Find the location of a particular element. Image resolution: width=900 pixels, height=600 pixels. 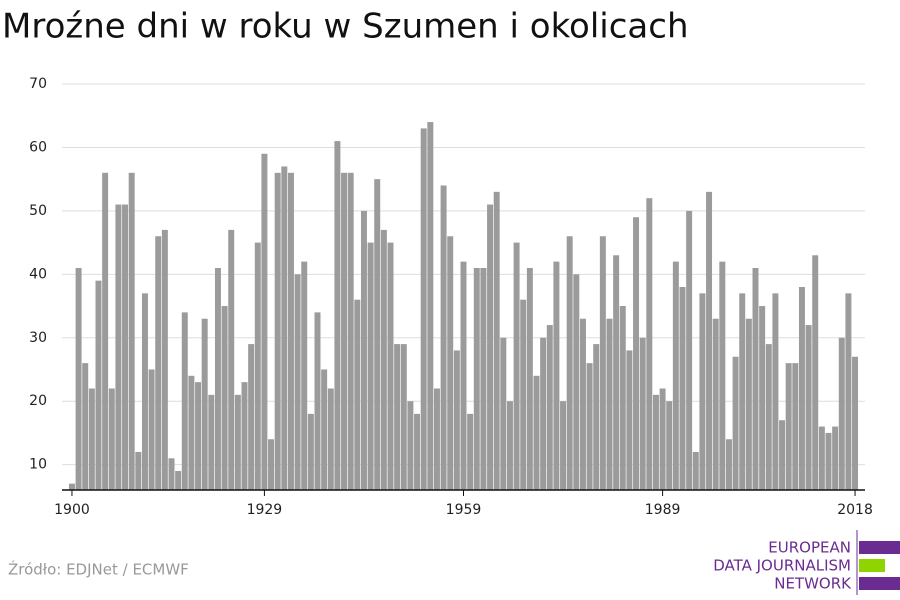

y-tick-label: 30 is located at coordinates (38, 338).